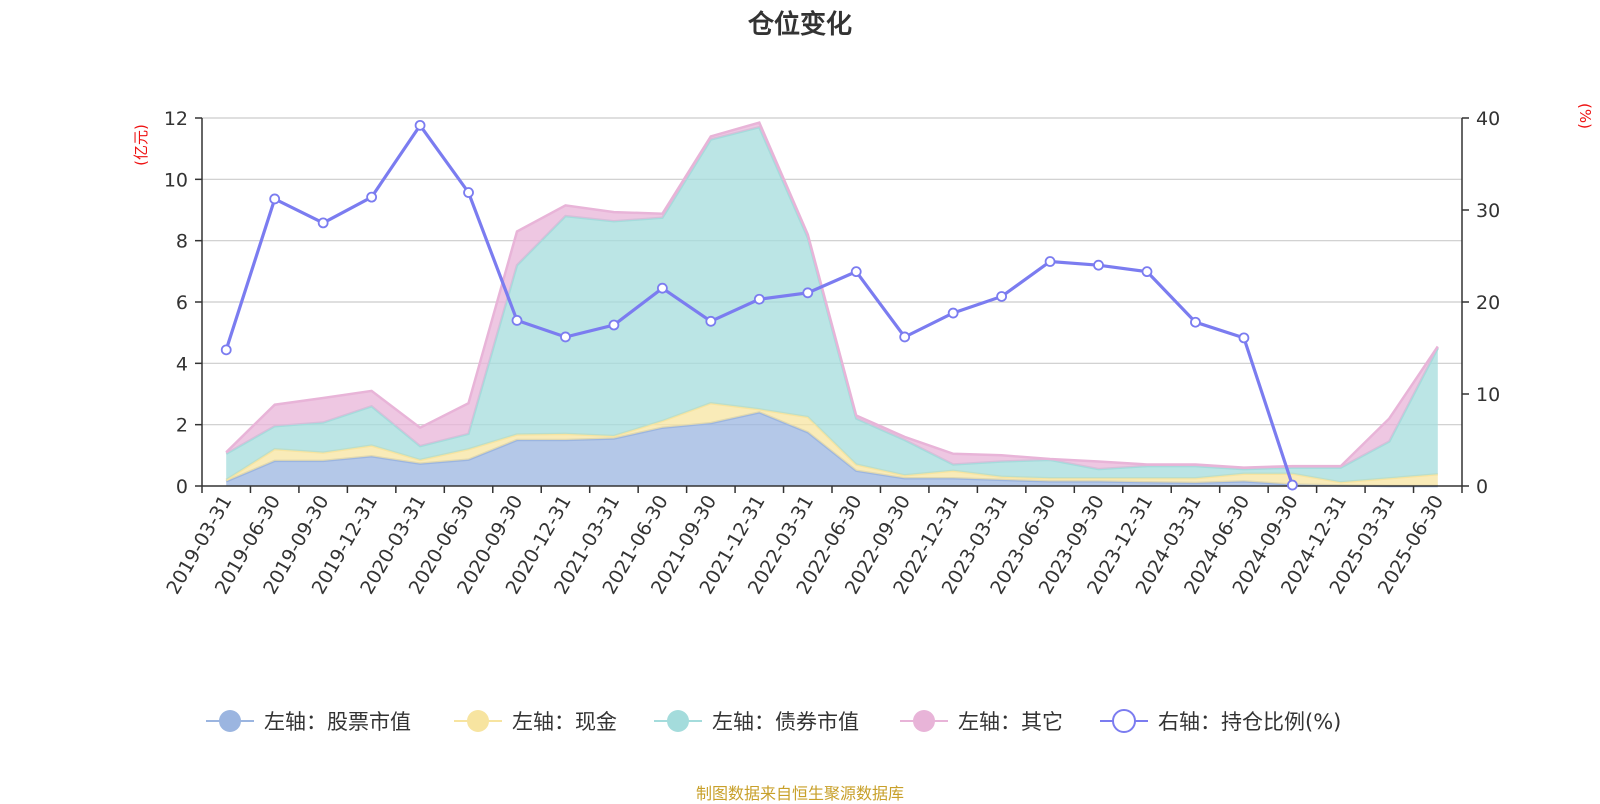 This screenshot has width=1600, height=804. What do you see at coordinates (182, 426) in the screenshot?
I see `left-tick-label-1: 2` at bounding box center [182, 426].